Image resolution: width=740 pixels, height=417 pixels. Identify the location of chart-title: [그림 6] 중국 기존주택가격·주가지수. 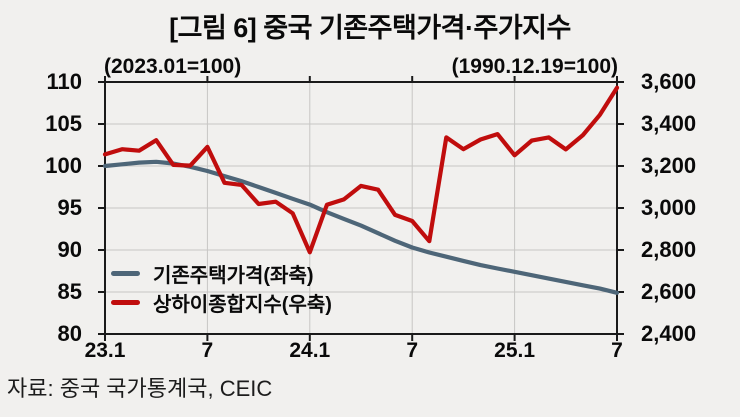
(370, 28).